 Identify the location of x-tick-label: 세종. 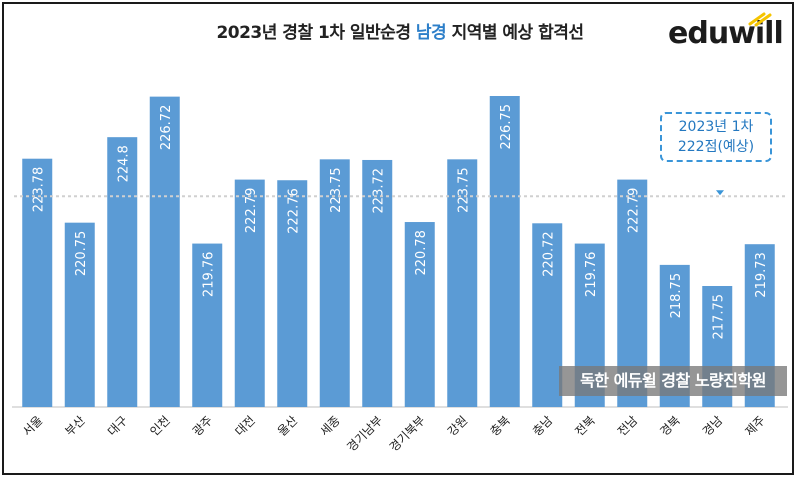
(330, 426).